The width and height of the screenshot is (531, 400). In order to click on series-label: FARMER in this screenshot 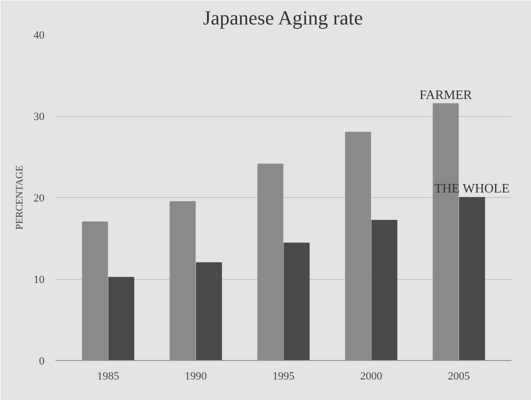, I will do `click(445, 94)`.